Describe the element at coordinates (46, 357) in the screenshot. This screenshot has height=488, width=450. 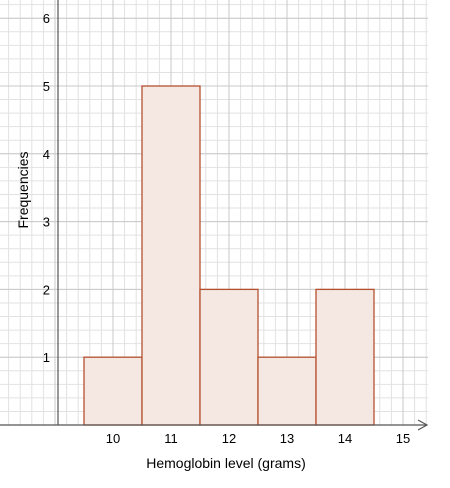
I see `y-tick-label: 1` at that location.